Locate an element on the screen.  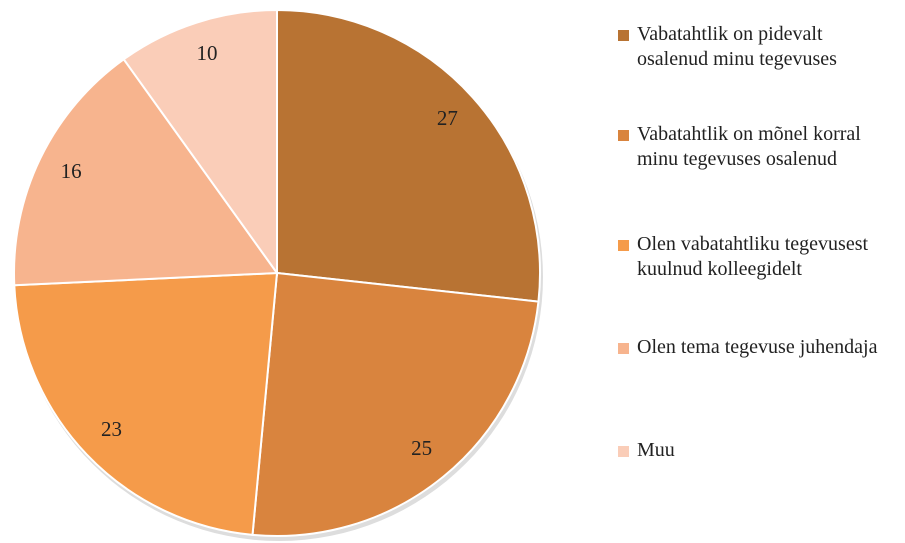
legend-label: Olen tema tegevuse juhendaja is located at coordinates (757, 347).